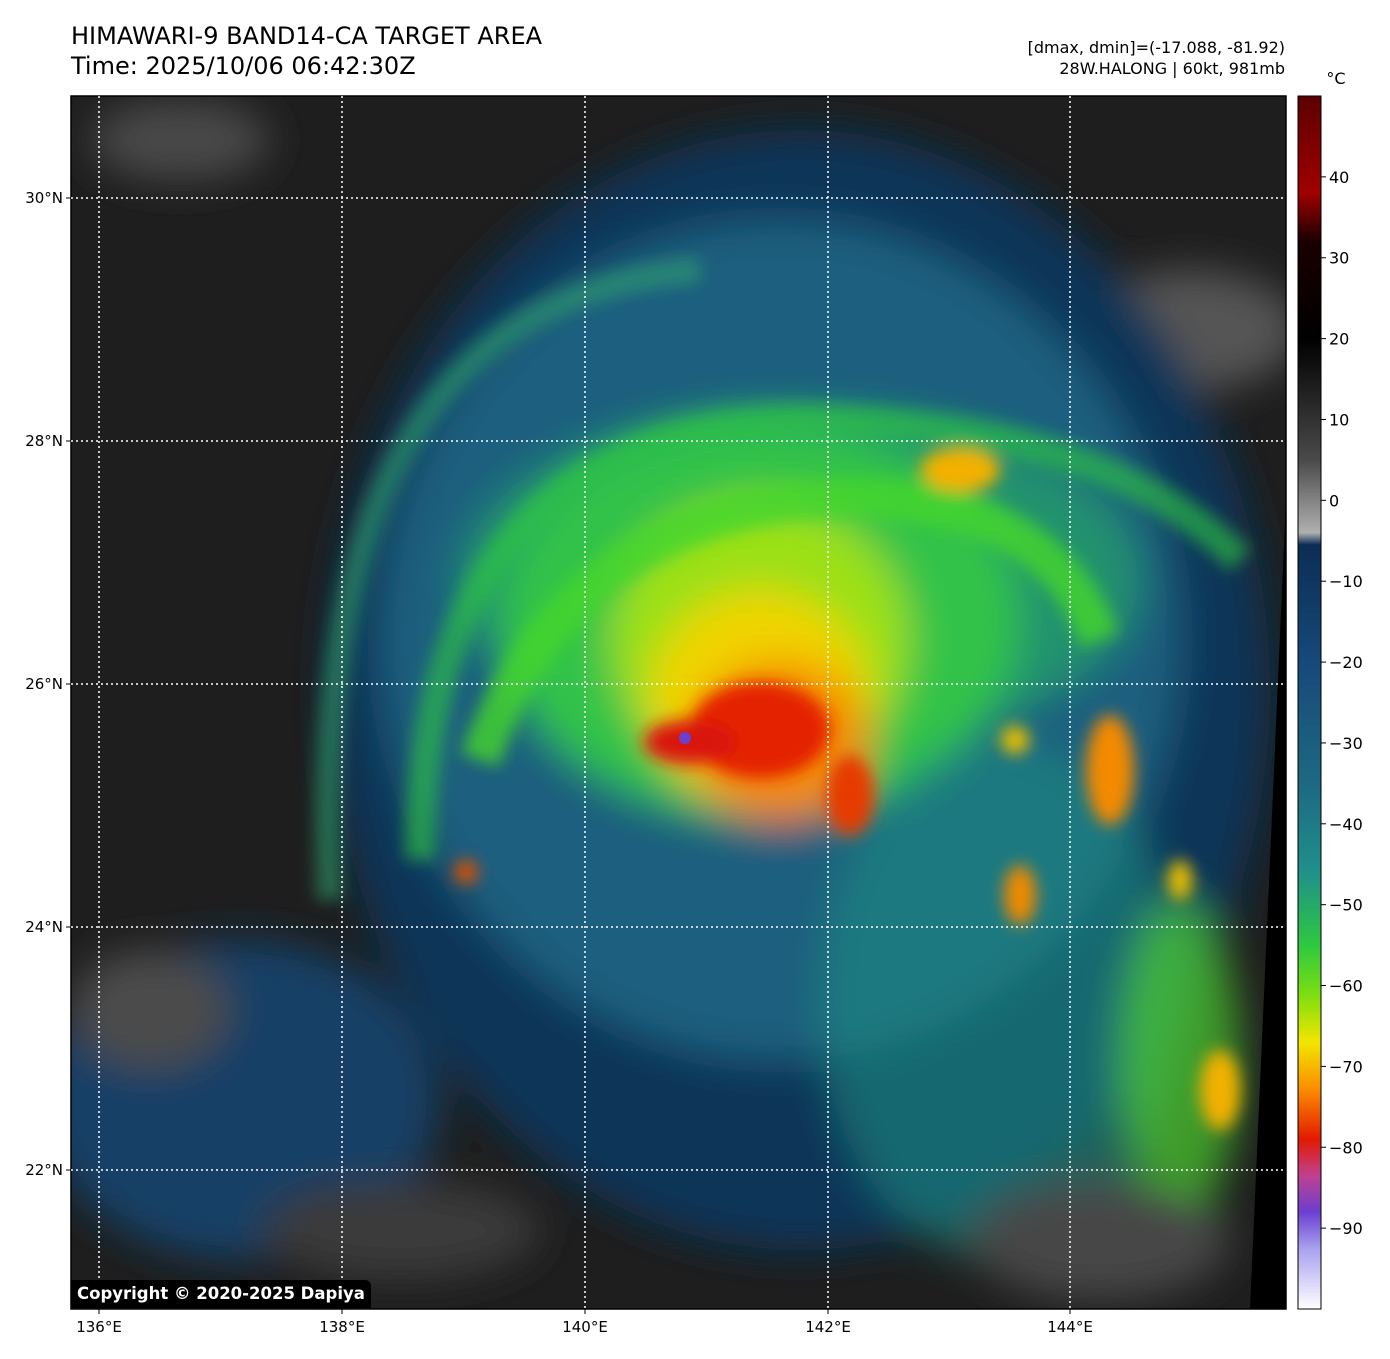 This screenshot has height=1359, width=1390. Describe the element at coordinates (685, 738) in the screenshot. I see `storm-center-marker` at that location.